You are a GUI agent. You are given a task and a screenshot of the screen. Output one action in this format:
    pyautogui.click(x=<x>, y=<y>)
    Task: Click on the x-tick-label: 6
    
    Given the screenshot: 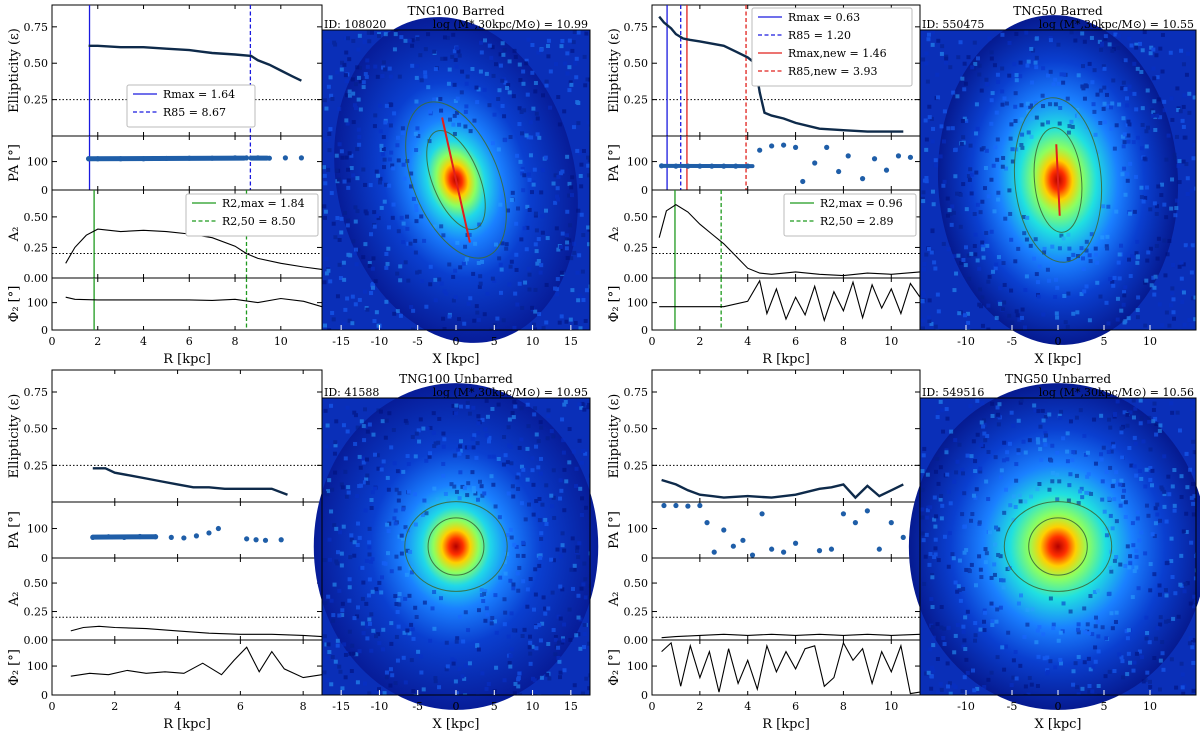 What is the action you would take?
    pyautogui.click(x=240, y=706)
    